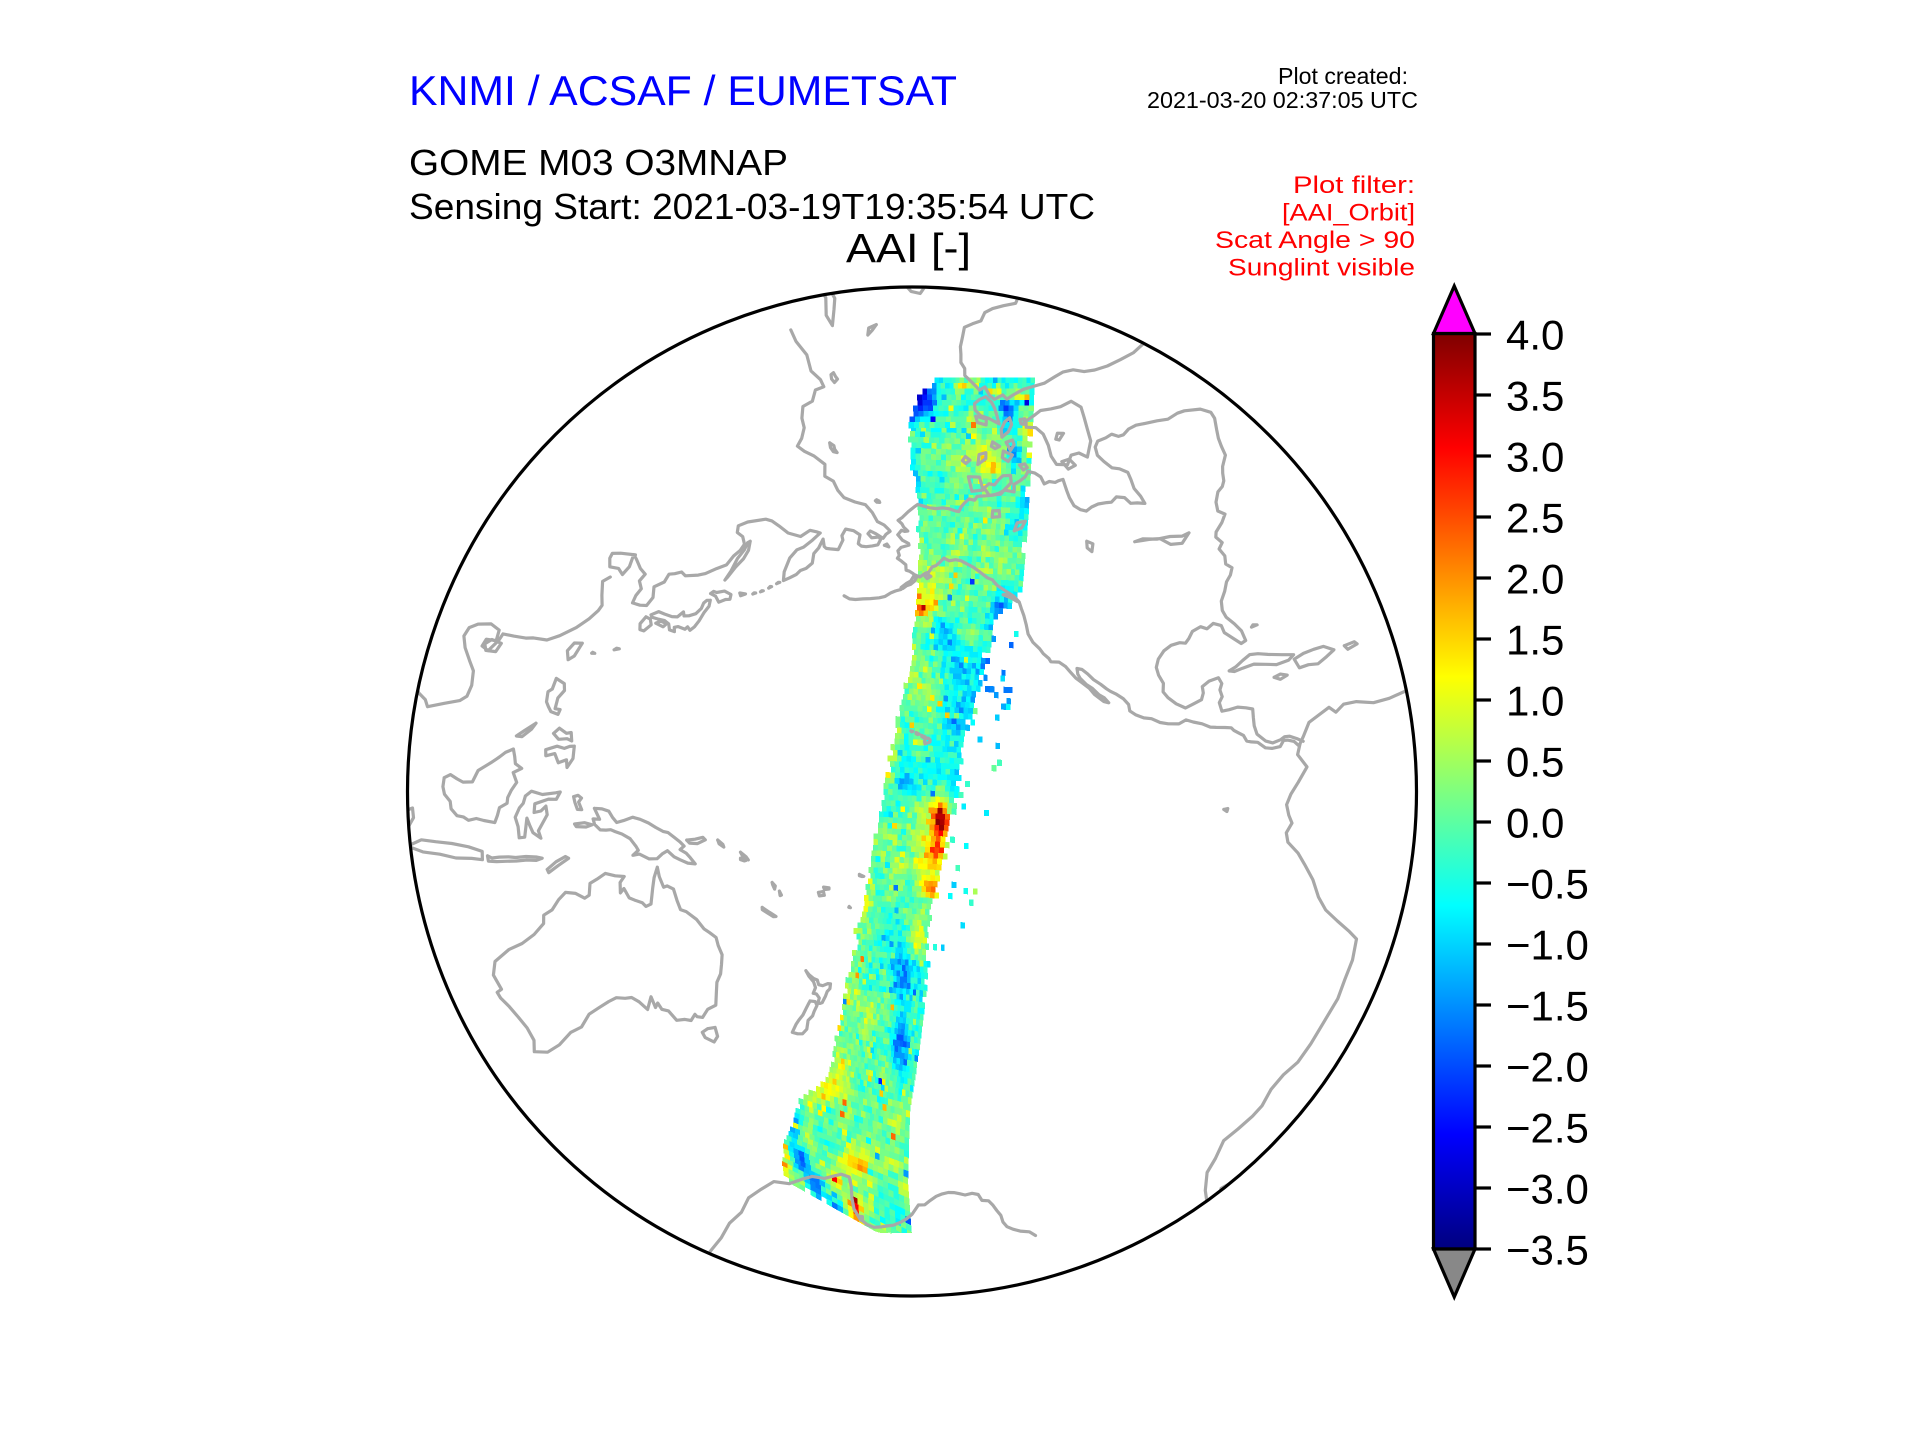  What do you see at coordinates (1535, 823) in the screenshot?
I see `svg-text: 0.0` at bounding box center [1535, 823].